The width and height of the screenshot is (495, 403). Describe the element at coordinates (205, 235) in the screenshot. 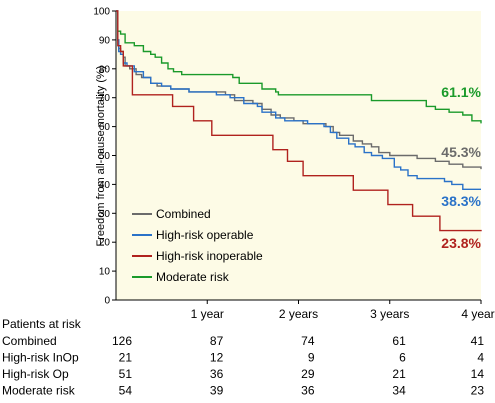

I see `legend-label: High-risk operable` at that location.